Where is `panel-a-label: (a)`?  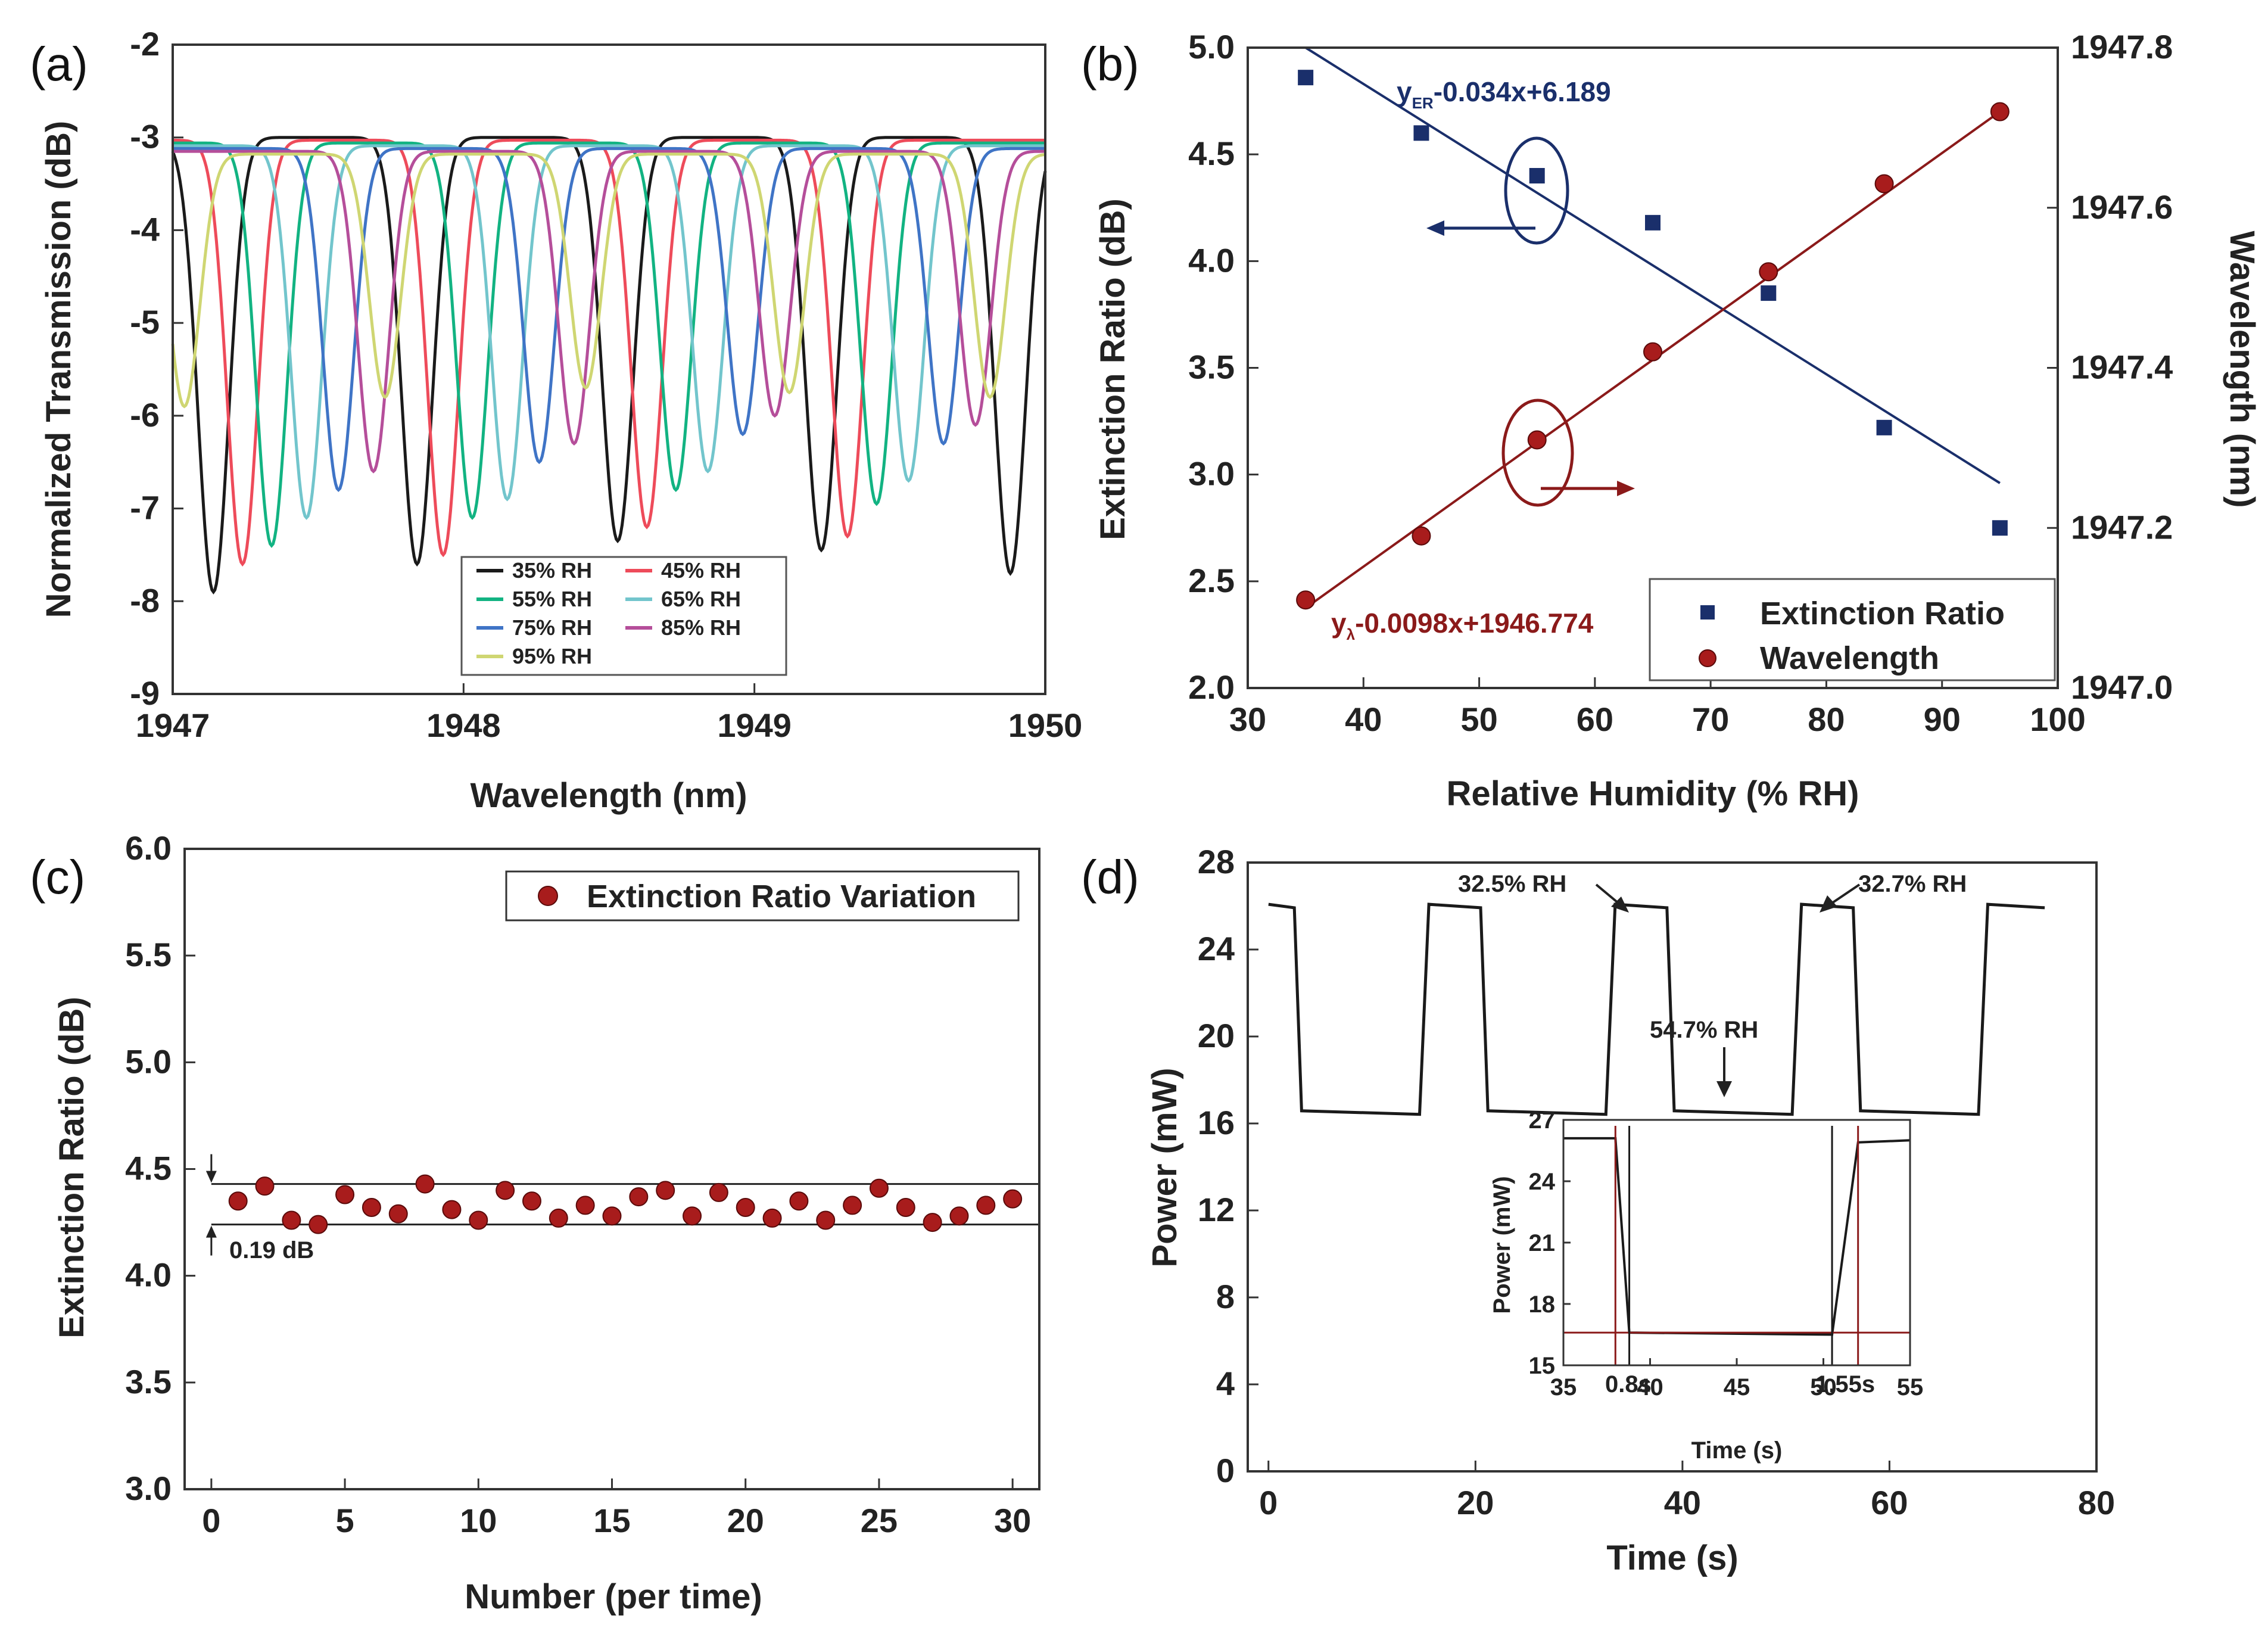
panel-a-label: (a) is located at coordinates (59, 64).